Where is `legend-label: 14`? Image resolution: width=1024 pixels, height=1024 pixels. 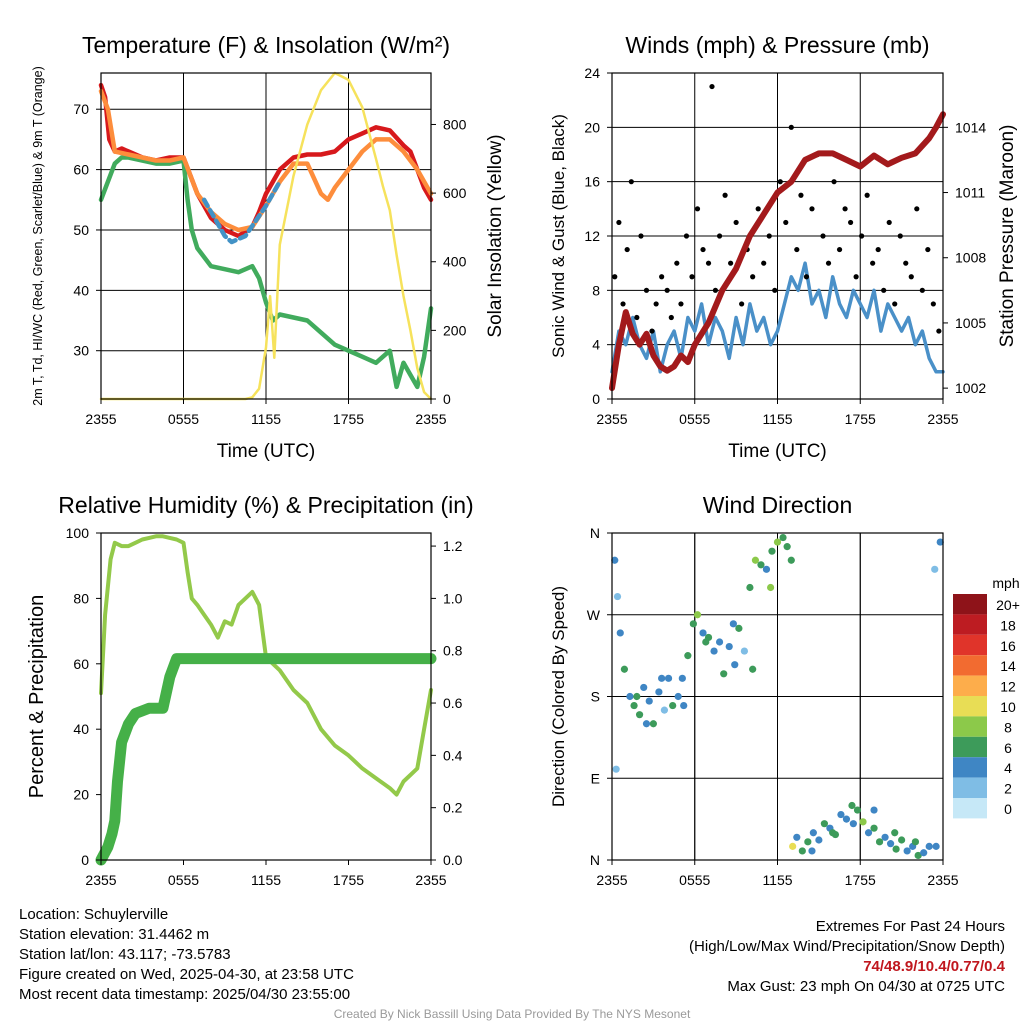 legend-label: 14 is located at coordinates (1008, 666).